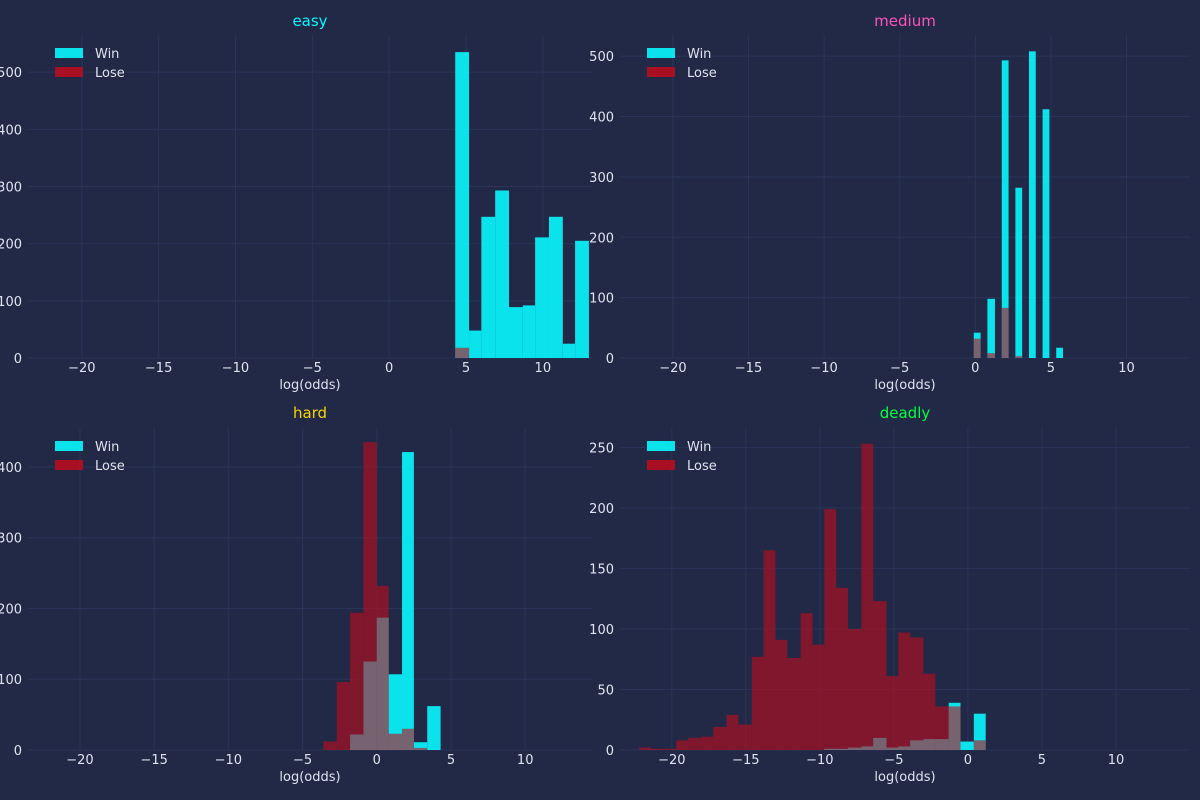 This screenshot has height=800, width=1200. What do you see at coordinates (905, 413) in the screenshot?
I see `panel-title: deadly` at bounding box center [905, 413].